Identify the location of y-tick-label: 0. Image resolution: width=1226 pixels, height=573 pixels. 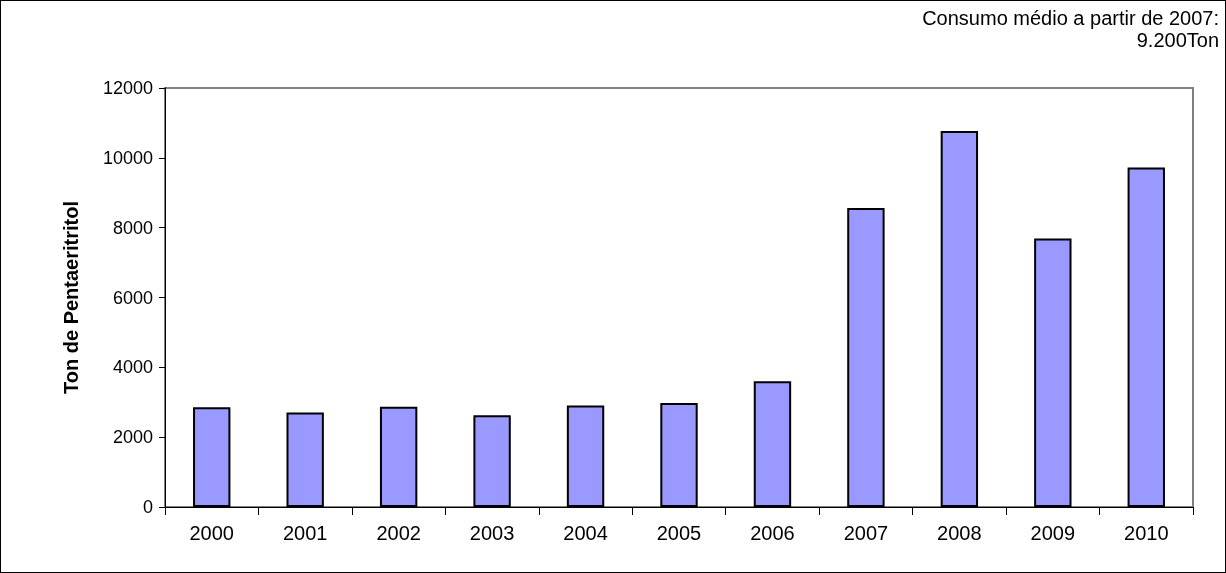
(147, 507).